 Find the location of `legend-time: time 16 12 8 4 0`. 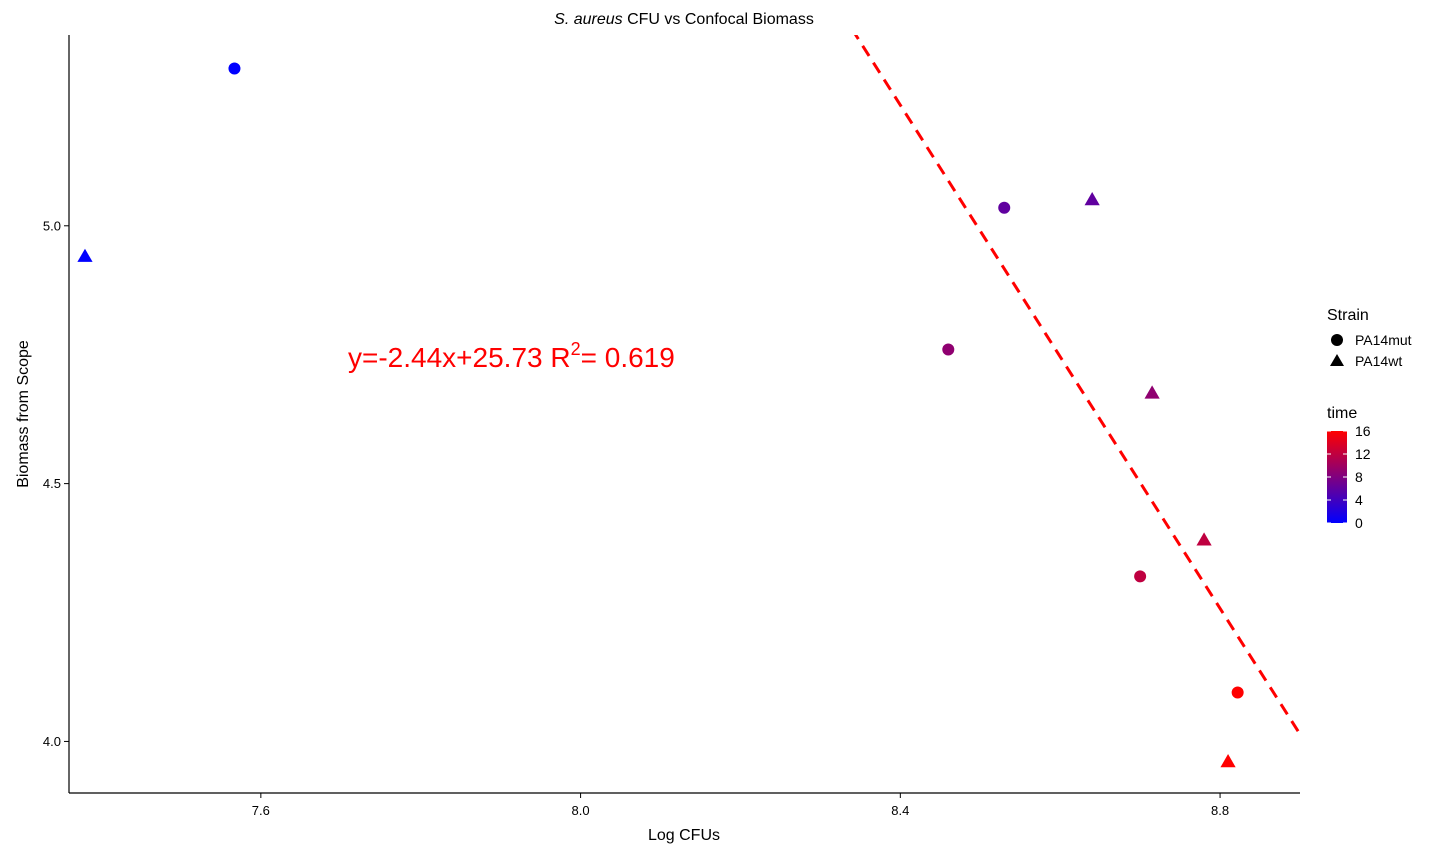

legend-time: time 16 12 8 4 0 is located at coordinates (1349, 468).